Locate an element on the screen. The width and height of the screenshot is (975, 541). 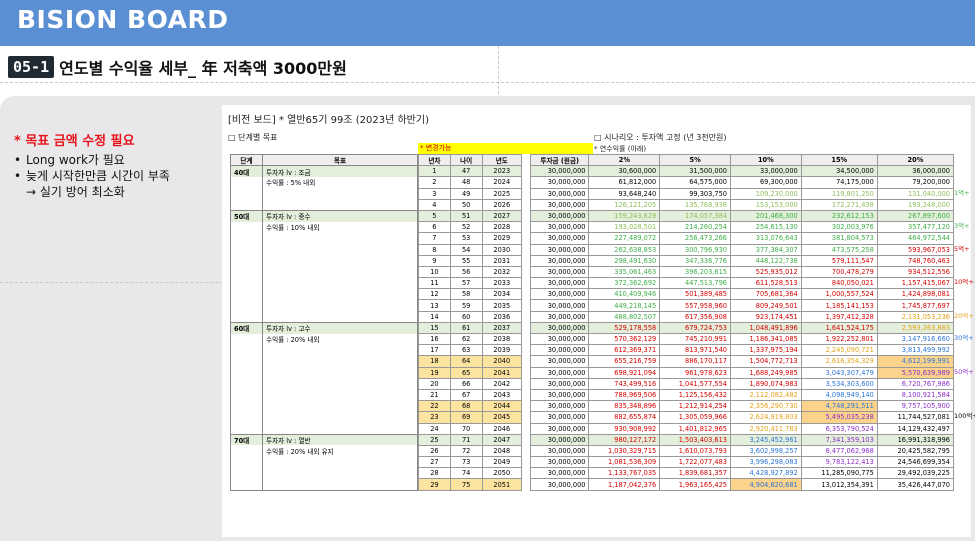
value-cell: 159,243,629 is located at coordinates (624, 216).